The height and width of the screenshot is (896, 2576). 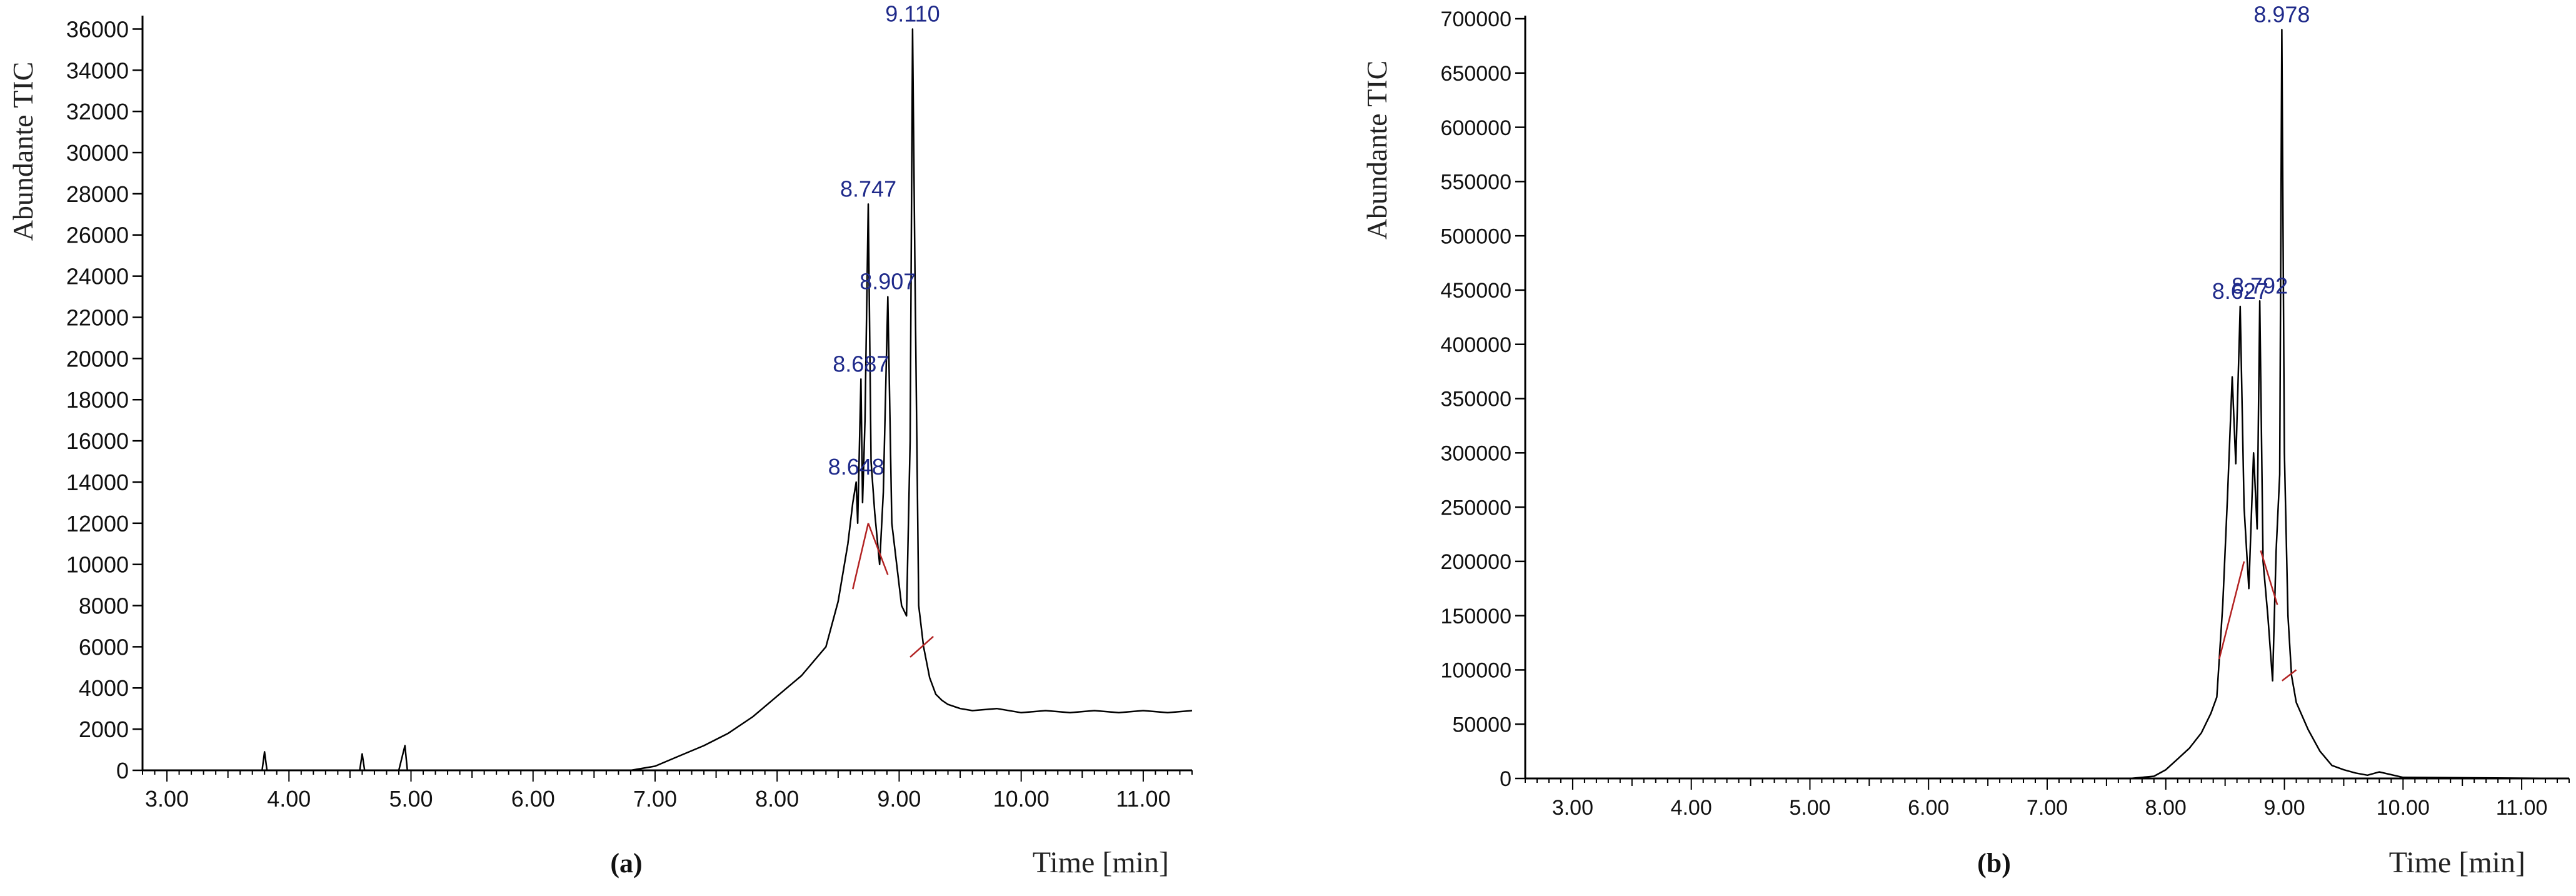 What do you see at coordinates (122, 771) in the screenshot?
I see `y-tick-label-a: 0` at bounding box center [122, 771].